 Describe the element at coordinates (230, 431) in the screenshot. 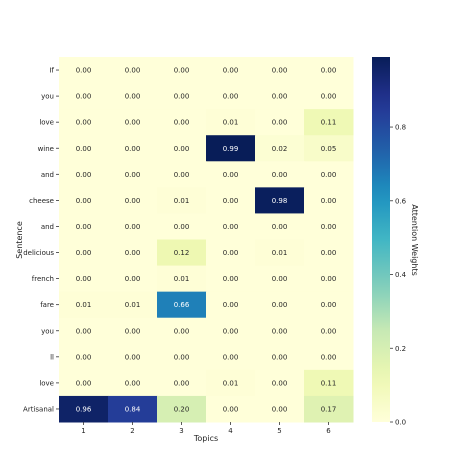

I see `x-tick-label: 4` at that location.